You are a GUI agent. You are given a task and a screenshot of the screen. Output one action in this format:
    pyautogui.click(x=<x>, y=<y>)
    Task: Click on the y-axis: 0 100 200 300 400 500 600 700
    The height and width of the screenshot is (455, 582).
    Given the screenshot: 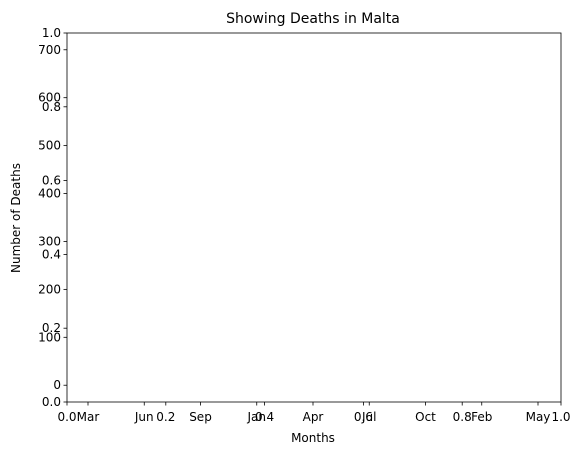 What is the action you would take?
    pyautogui.click(x=52, y=217)
    